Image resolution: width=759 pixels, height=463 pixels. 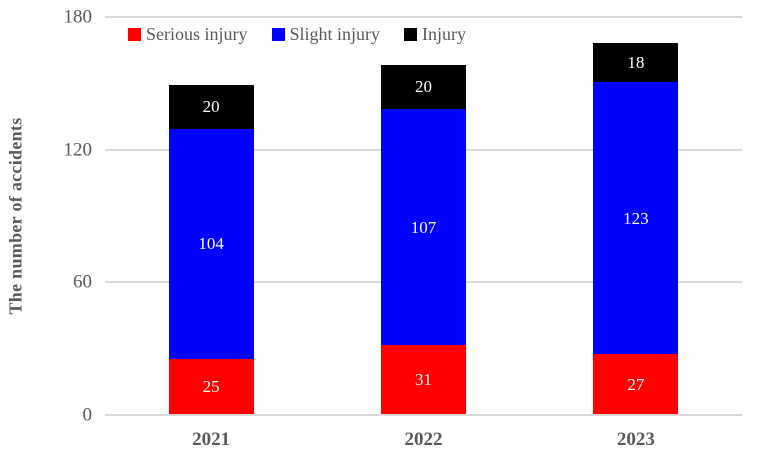 I want to click on legend-item-slight-injury: Slight injury, so click(x=326, y=34).